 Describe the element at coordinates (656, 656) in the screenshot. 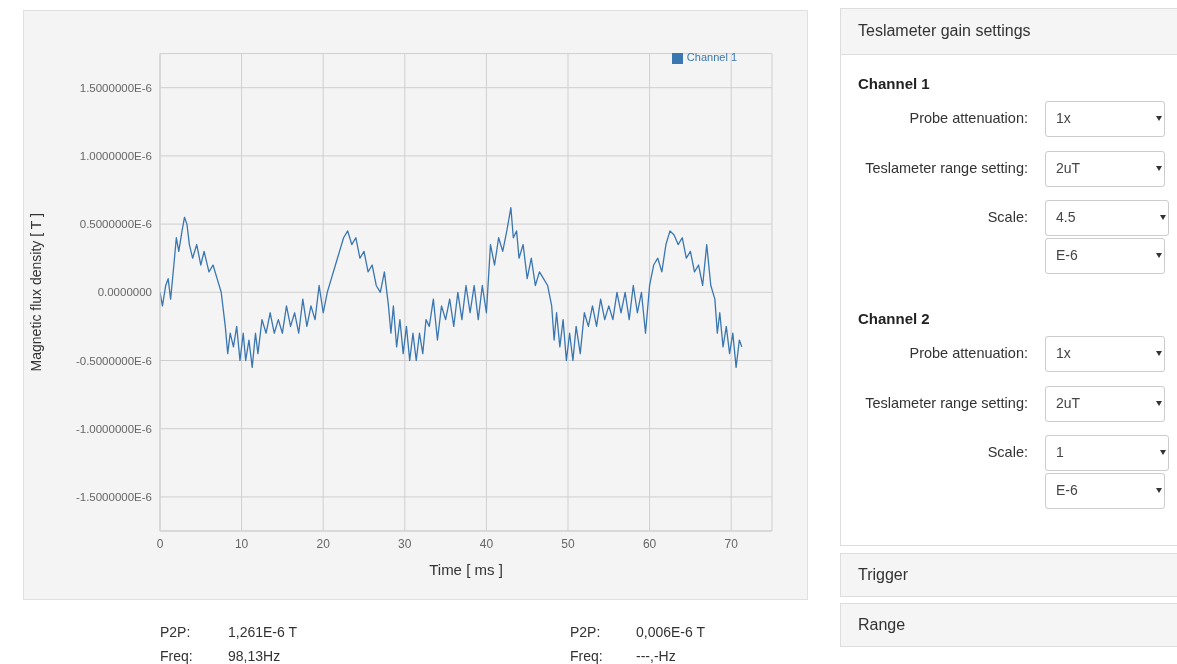

I see `text: ---,-Hz` at that location.